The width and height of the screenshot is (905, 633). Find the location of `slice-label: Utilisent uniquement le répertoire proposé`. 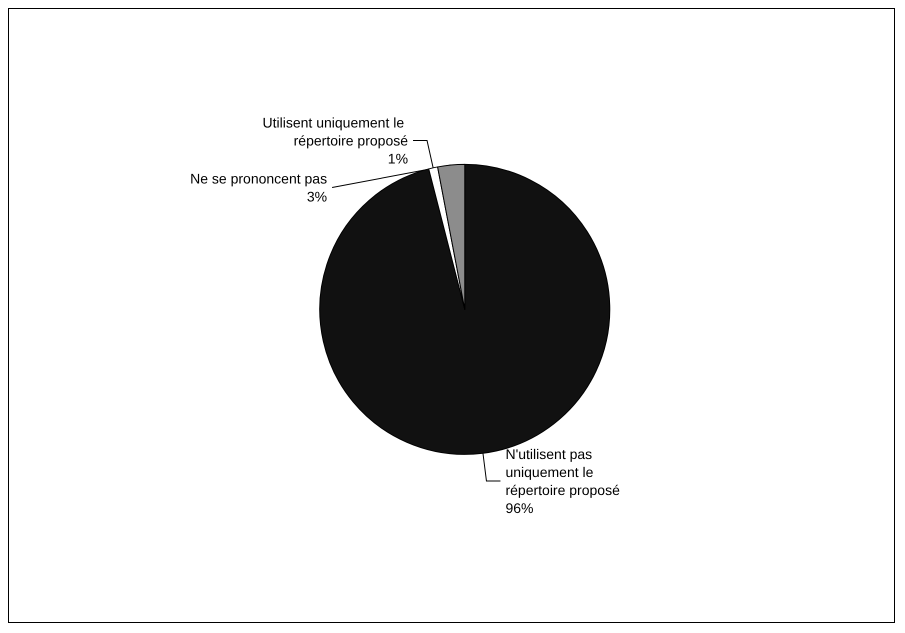

slice-label: Utilisent uniquement le répertoire proposé is located at coordinates (335, 131).